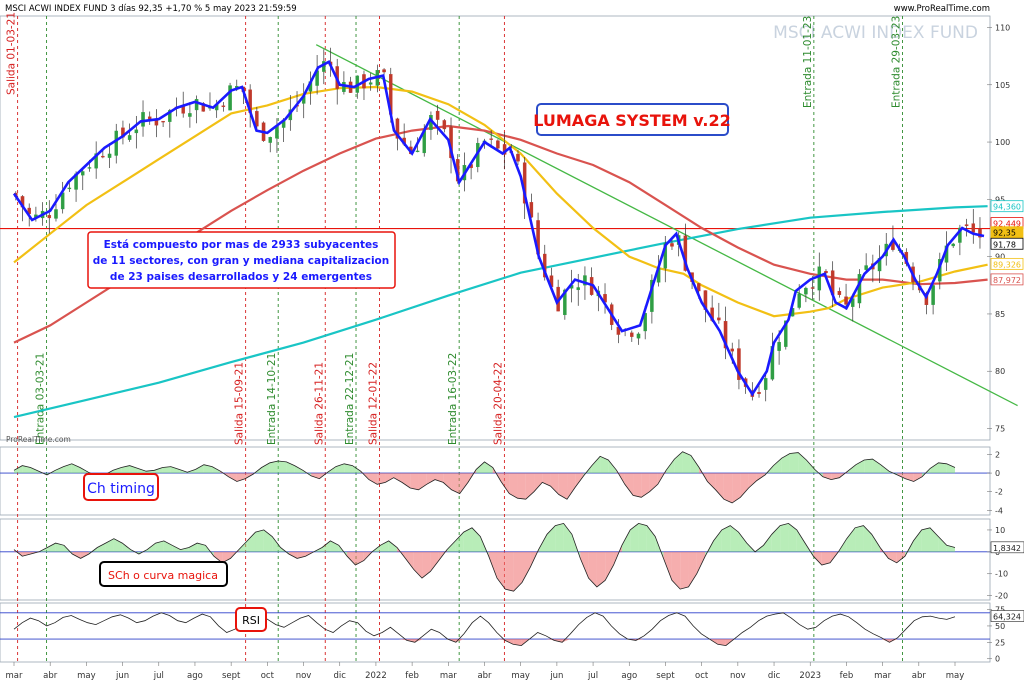  Describe the element at coordinates (1000, 642) in the screenshot. I see `y-tick-label-rsi-2: 25` at that location.